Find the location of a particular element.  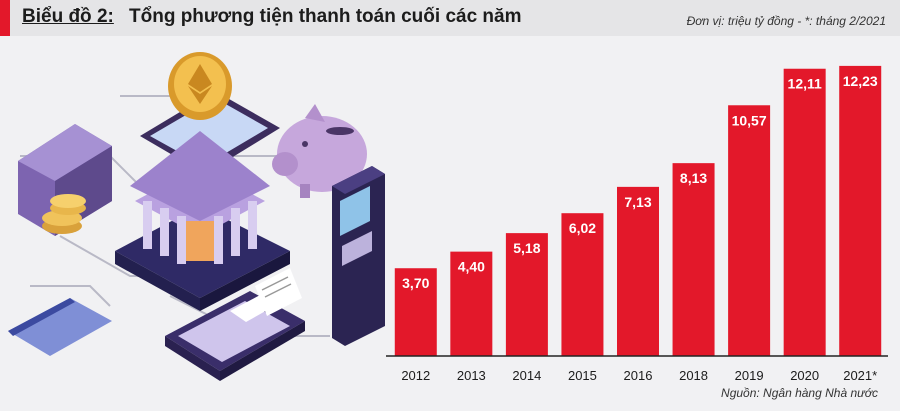

x-tick-label: 2014 is located at coordinates (526, 375).